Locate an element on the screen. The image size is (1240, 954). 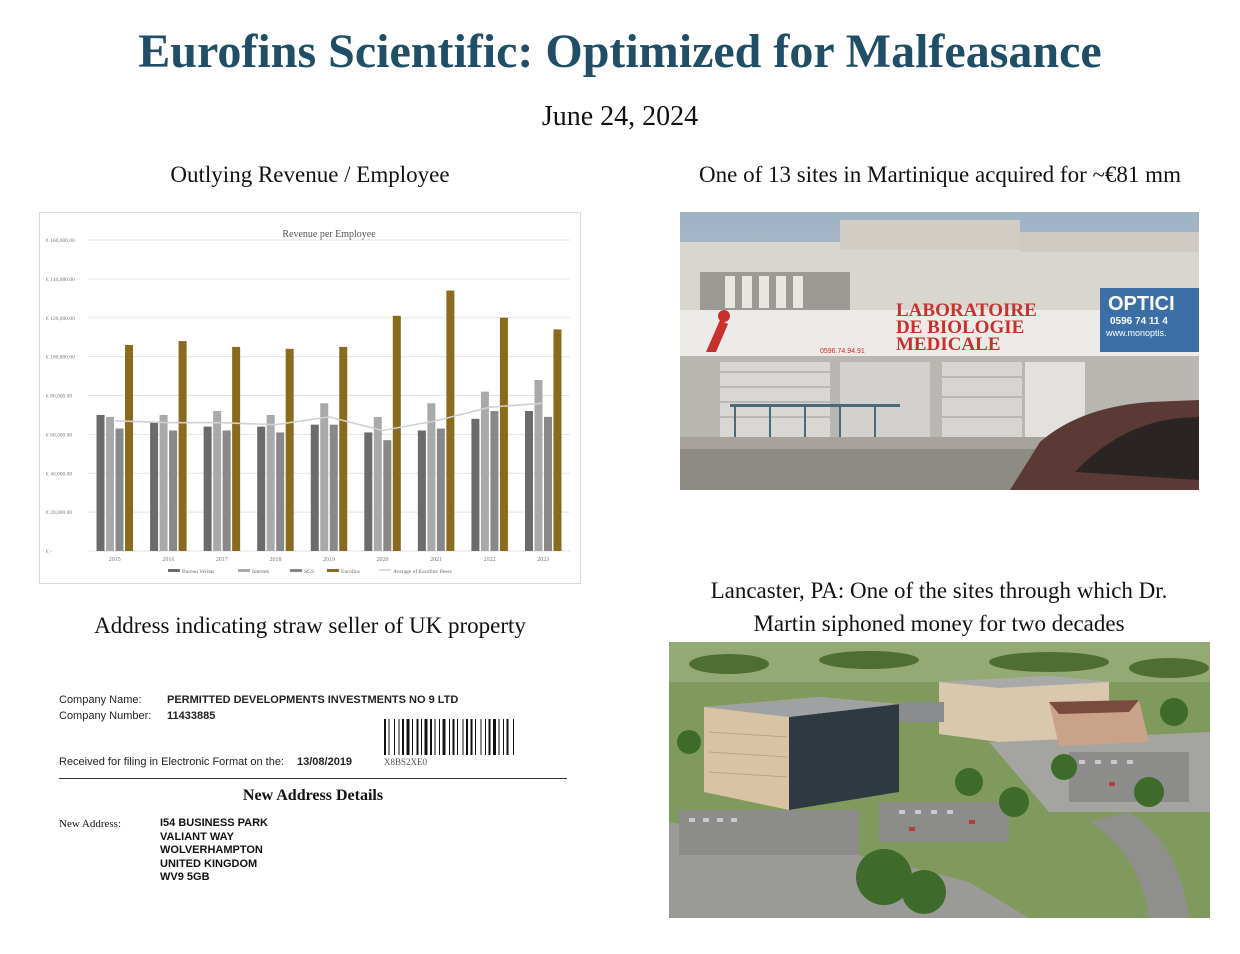
received-date: 13/08/2019 is located at coordinates (325, 762).